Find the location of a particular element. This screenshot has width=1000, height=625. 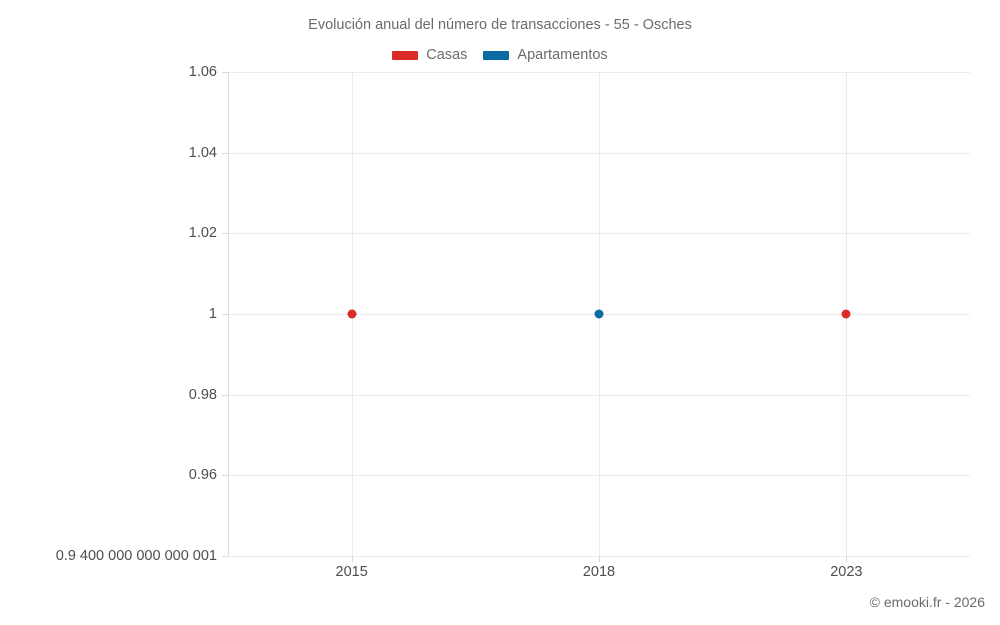

y-axis-tick-label: 1.02 is located at coordinates (202, 233).